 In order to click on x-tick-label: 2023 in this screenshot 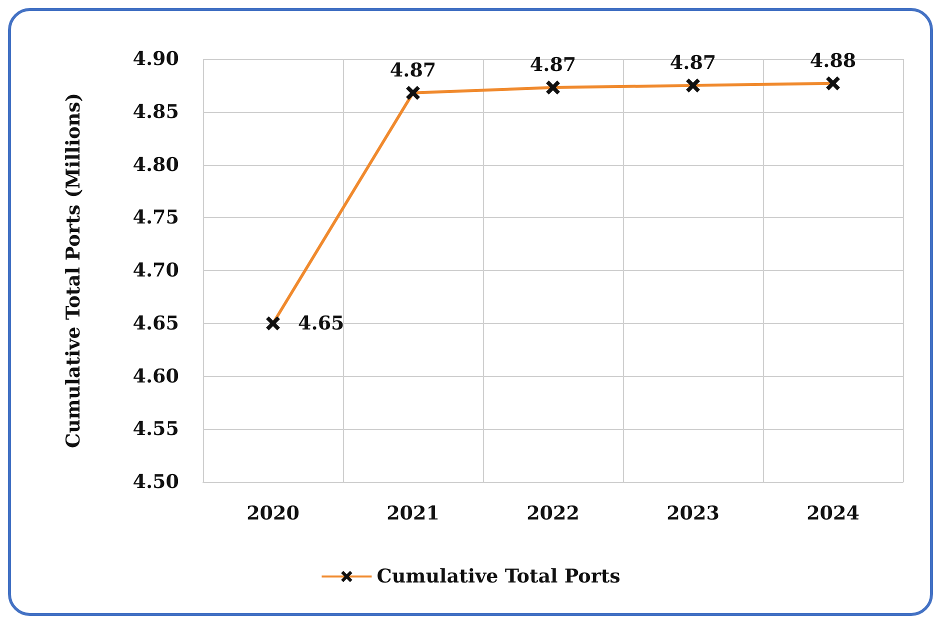, I will do `click(693, 513)`.